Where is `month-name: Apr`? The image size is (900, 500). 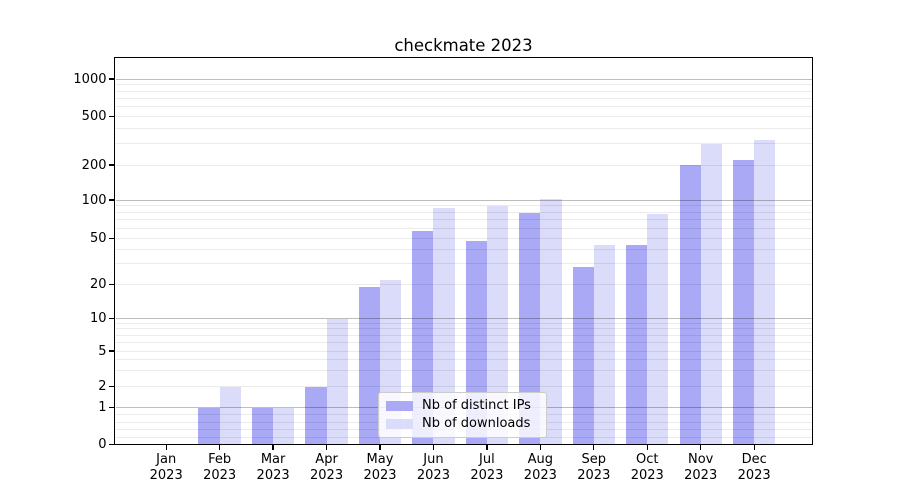
month-name: Apr is located at coordinates (326, 459).